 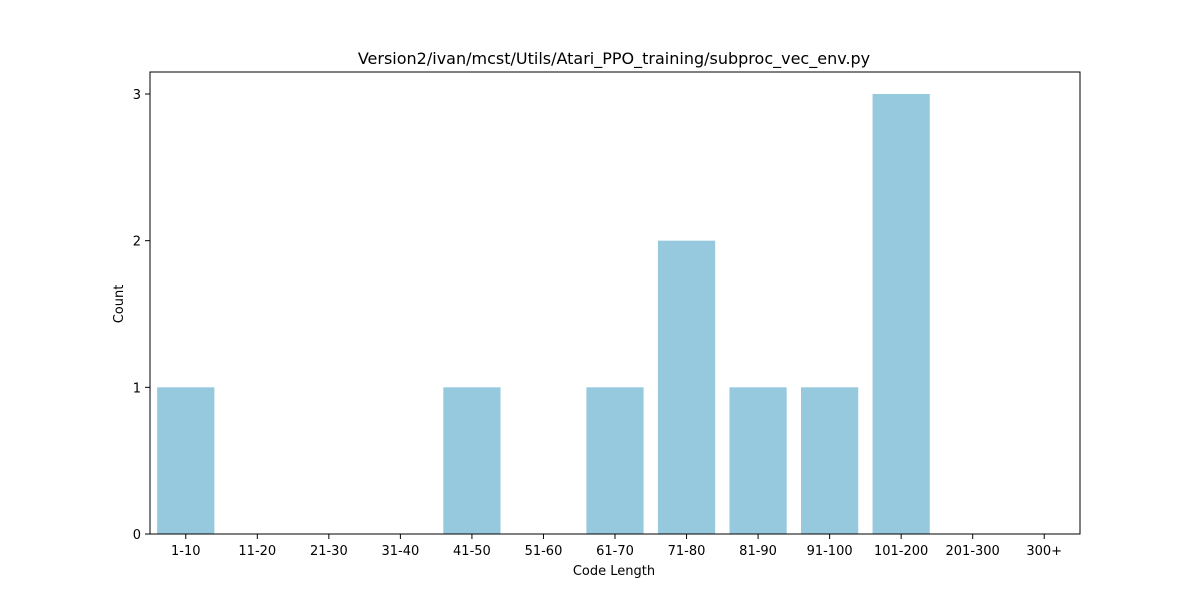 I want to click on x-tick-label: 300+, so click(x=1044, y=551).